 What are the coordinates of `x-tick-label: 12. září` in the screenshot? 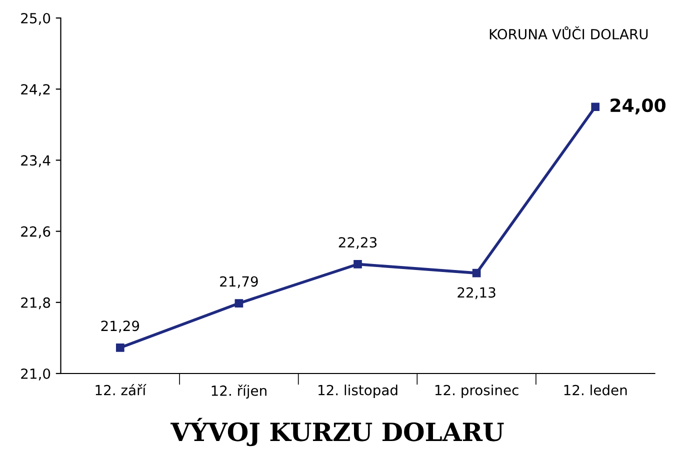 It's located at (121, 390).